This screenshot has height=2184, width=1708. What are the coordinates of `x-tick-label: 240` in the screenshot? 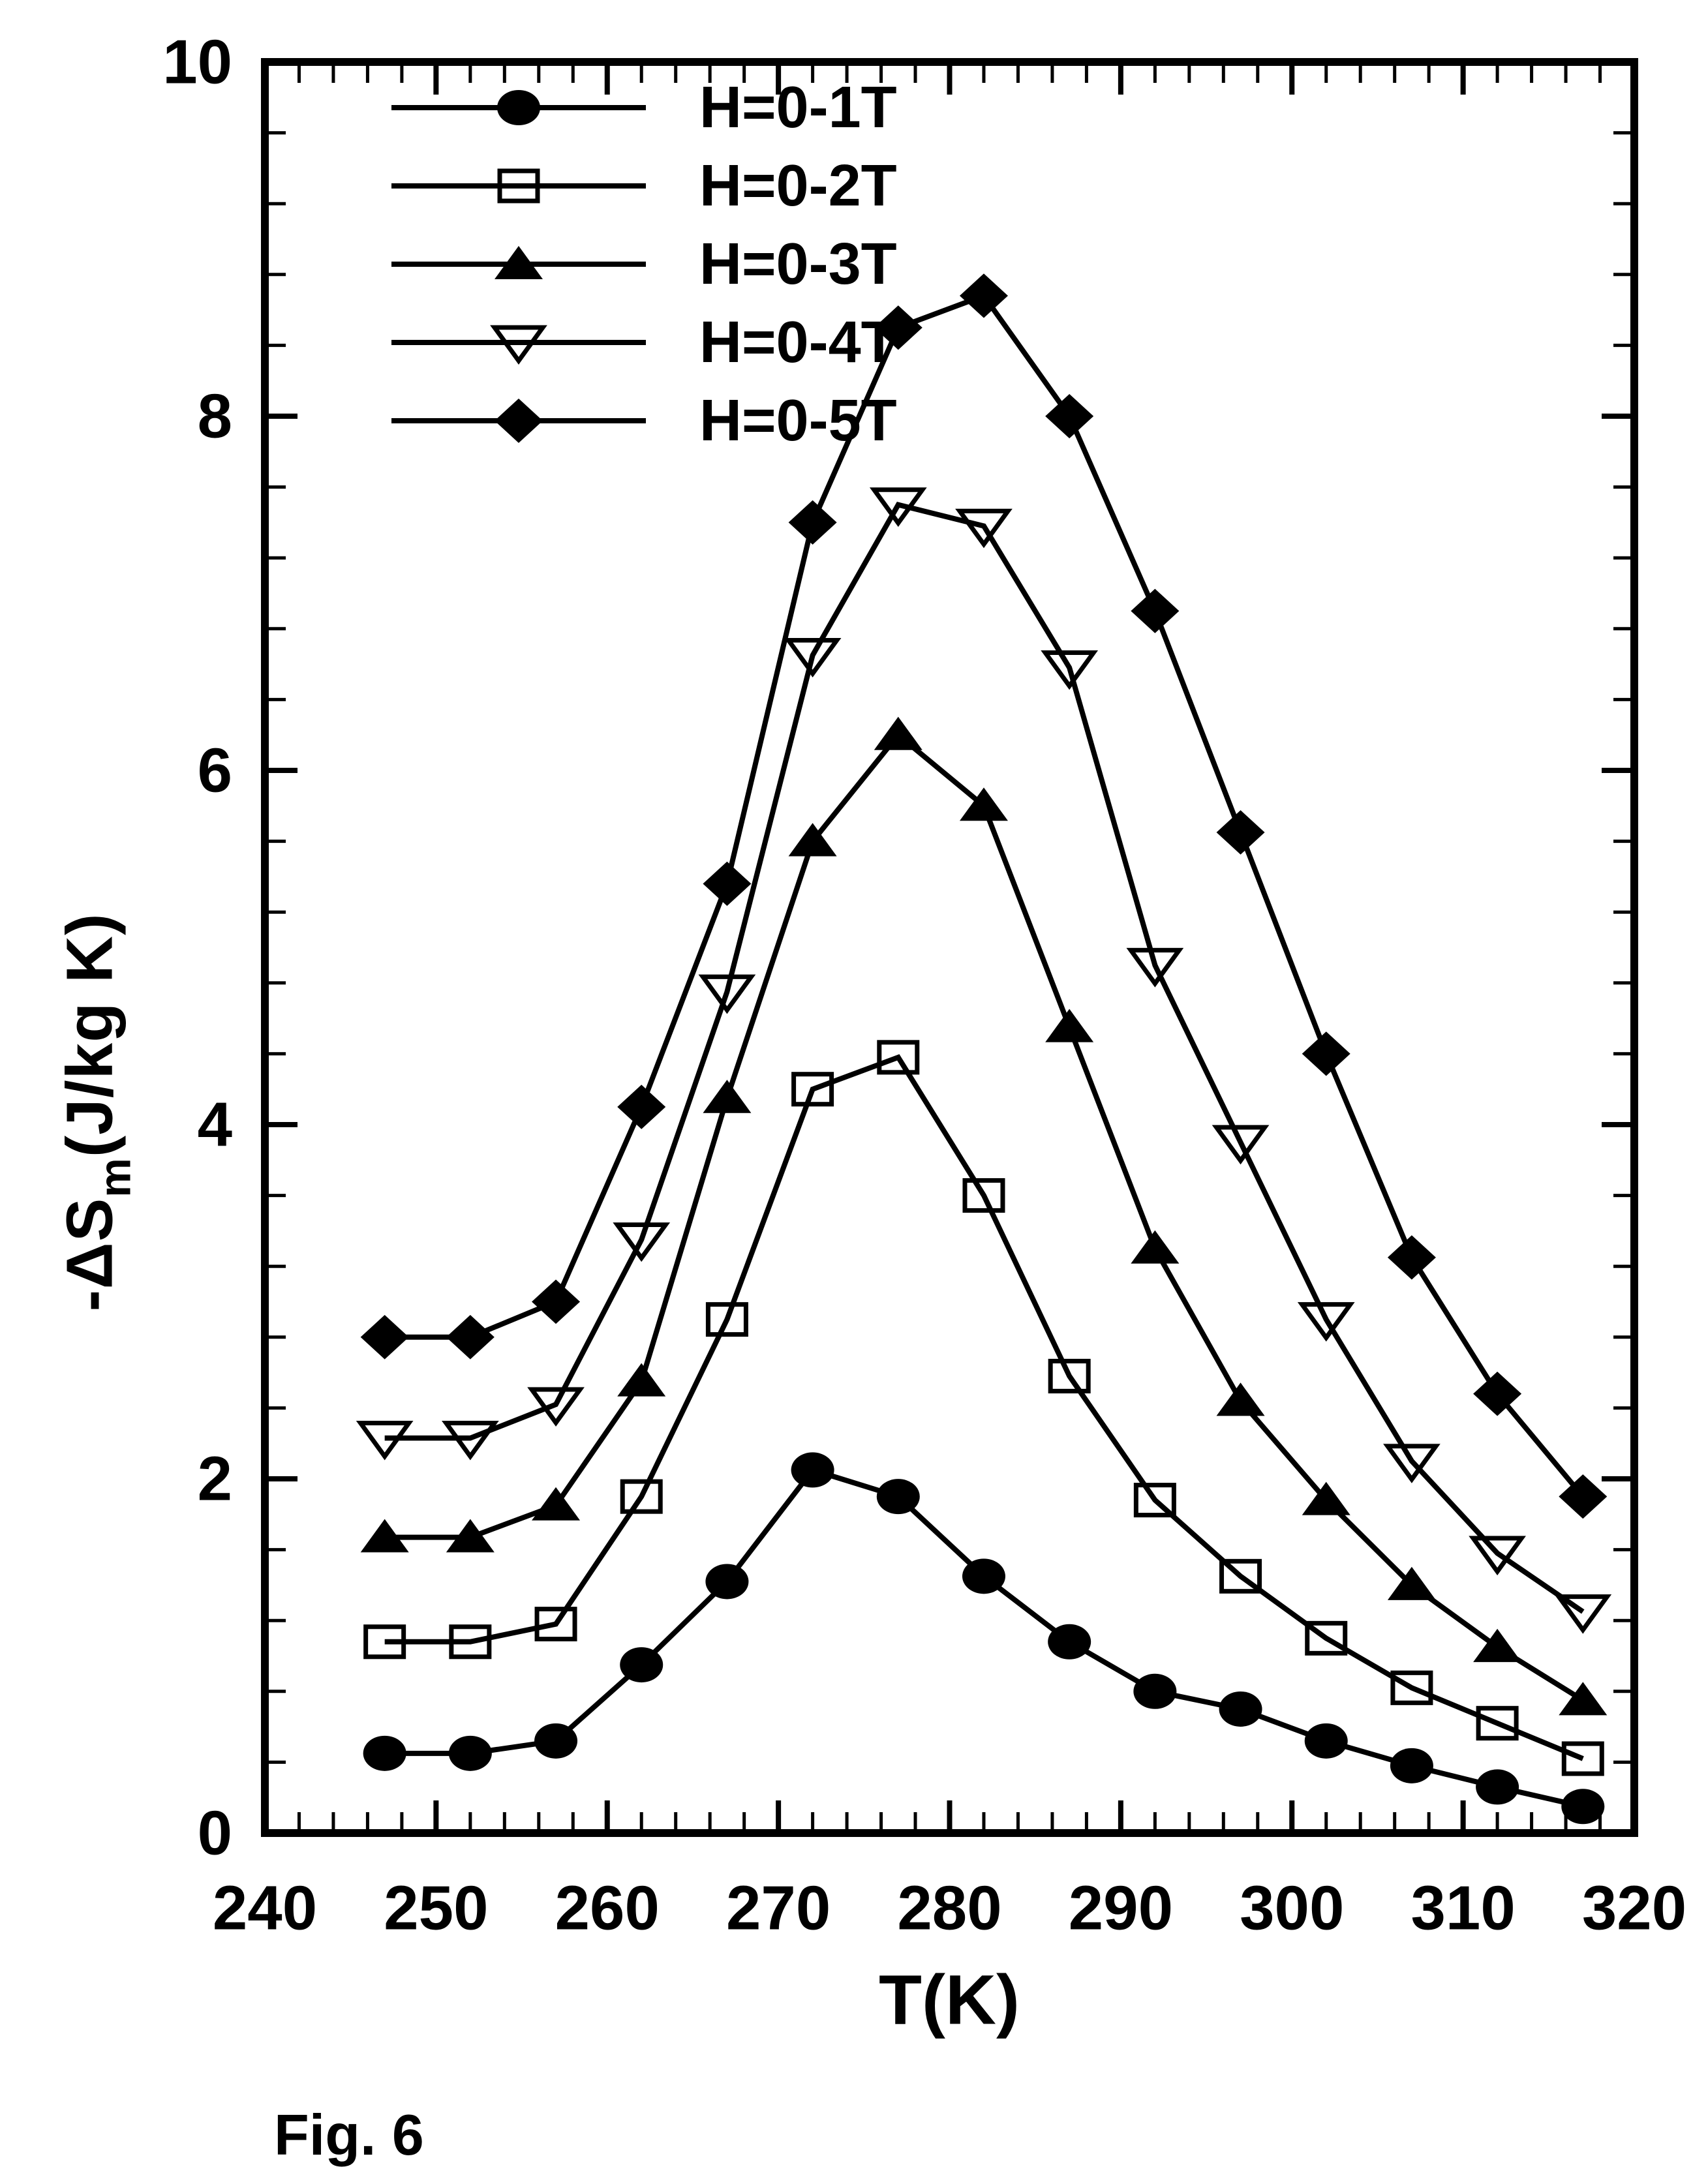 It's located at (265, 1908).